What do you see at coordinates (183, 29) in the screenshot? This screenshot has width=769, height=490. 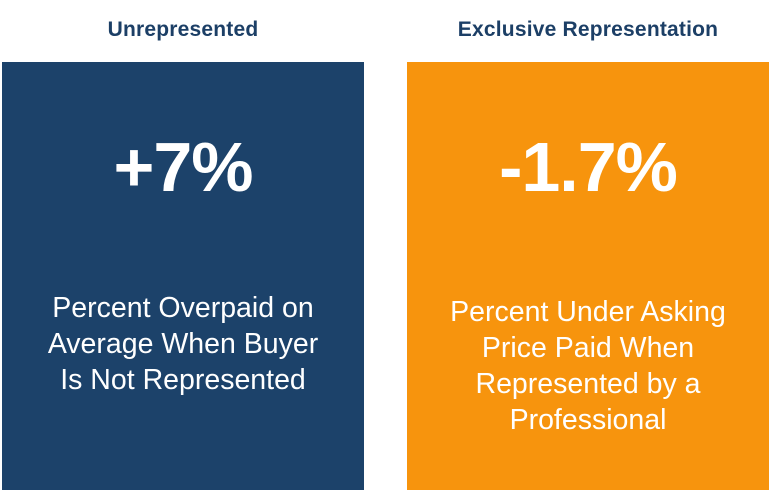 I see `unrepresented-heading: Unrepresented` at bounding box center [183, 29].